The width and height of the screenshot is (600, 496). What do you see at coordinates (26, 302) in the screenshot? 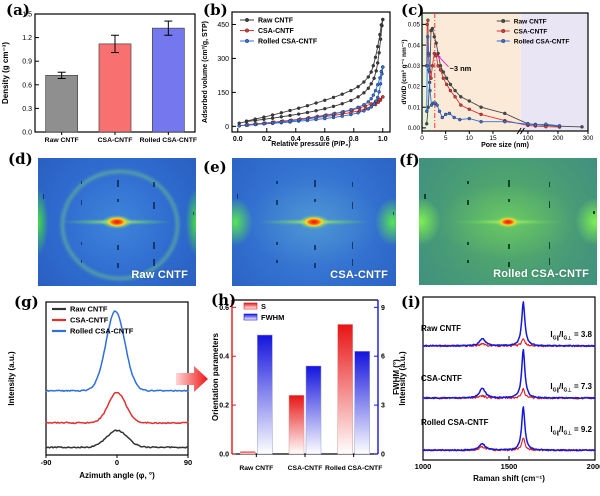
I see `panel-tag-g: (g)` at bounding box center [26, 302].